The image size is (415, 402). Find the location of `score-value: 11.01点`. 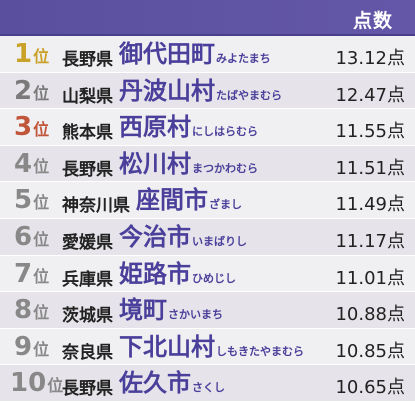

score-value: 11.01点 is located at coordinates (370, 278).